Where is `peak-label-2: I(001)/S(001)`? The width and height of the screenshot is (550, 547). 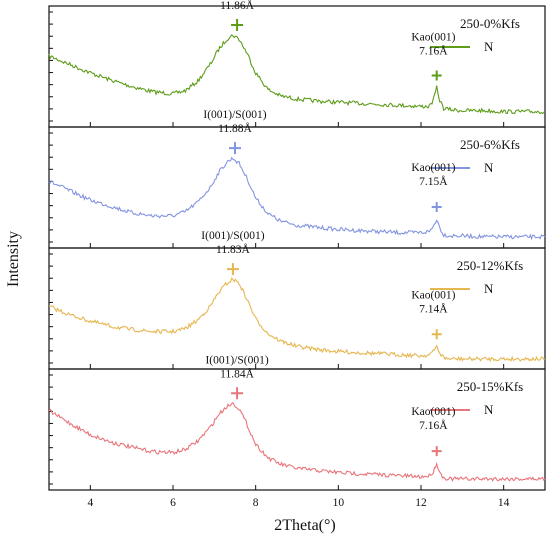
peak-label-2: I(001)/S(001) is located at coordinates (234, 115).